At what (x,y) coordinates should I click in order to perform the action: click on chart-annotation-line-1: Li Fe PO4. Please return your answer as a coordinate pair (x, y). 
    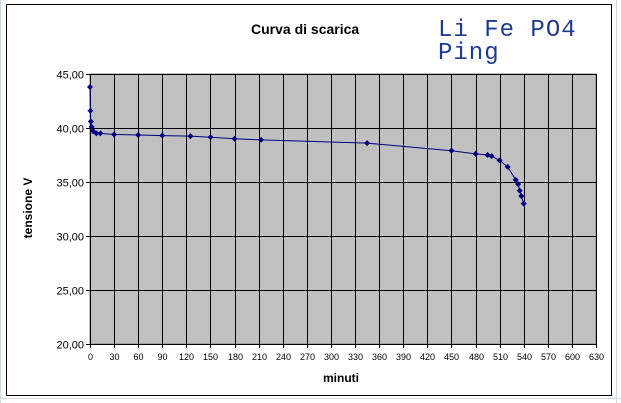
    Looking at the image, I should click on (507, 30).